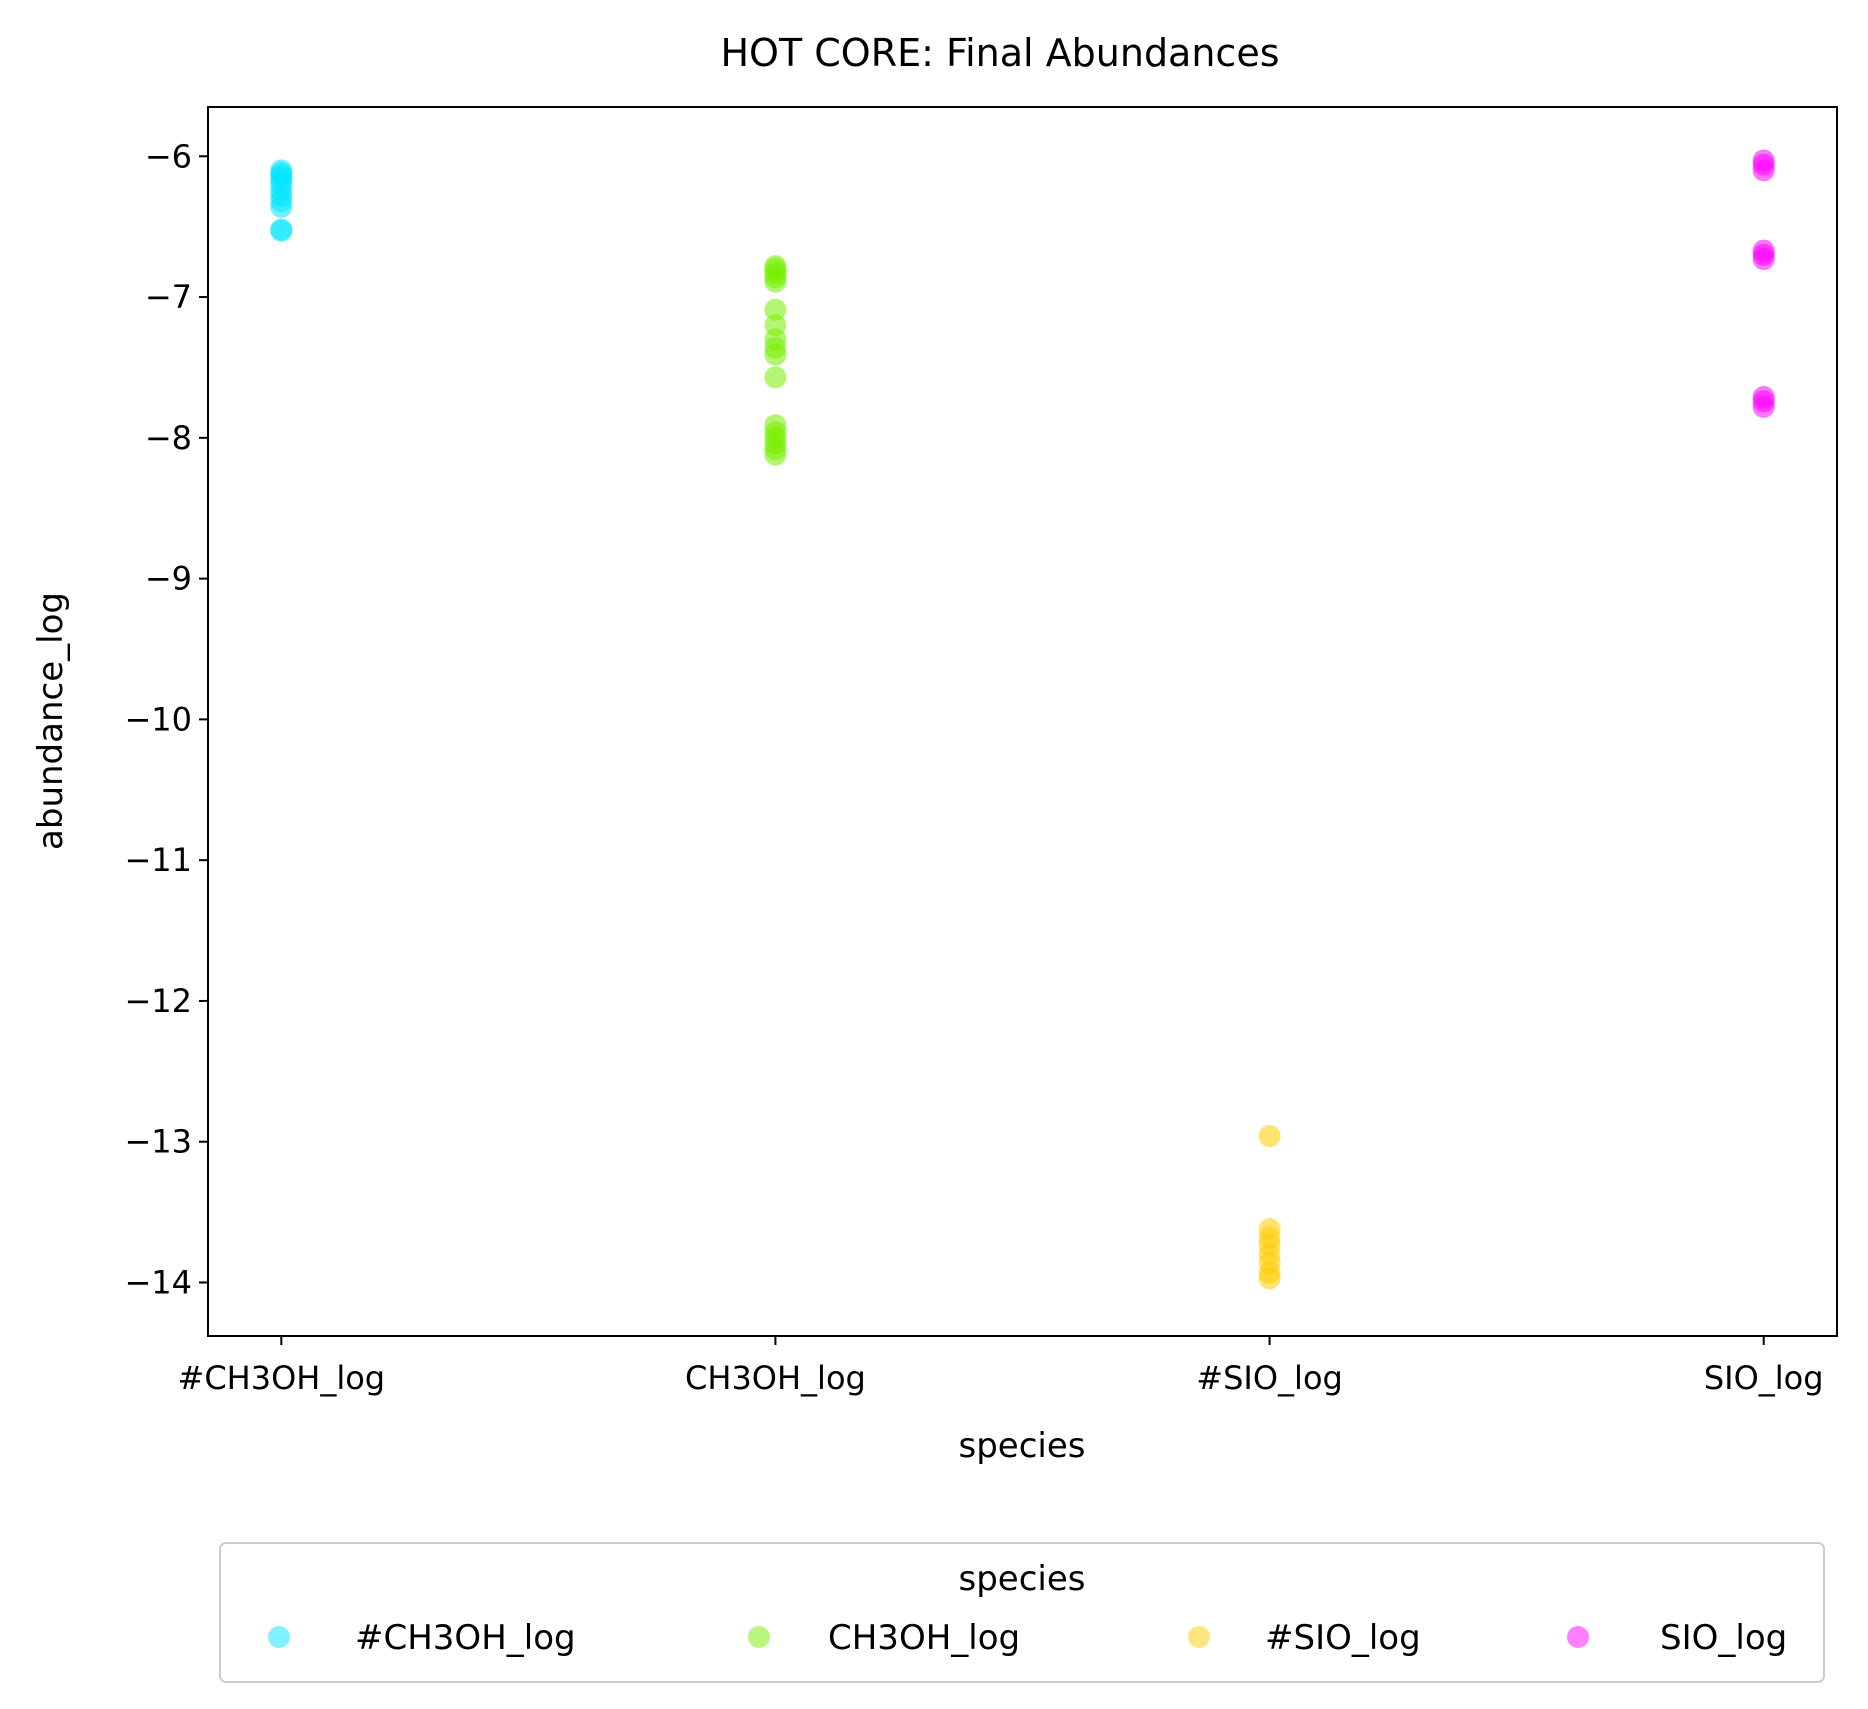 Image resolution: width=1868 pixels, height=1709 pixels. Describe the element at coordinates (168, 579) in the screenshot. I see `y-tick-label: −9` at that location.